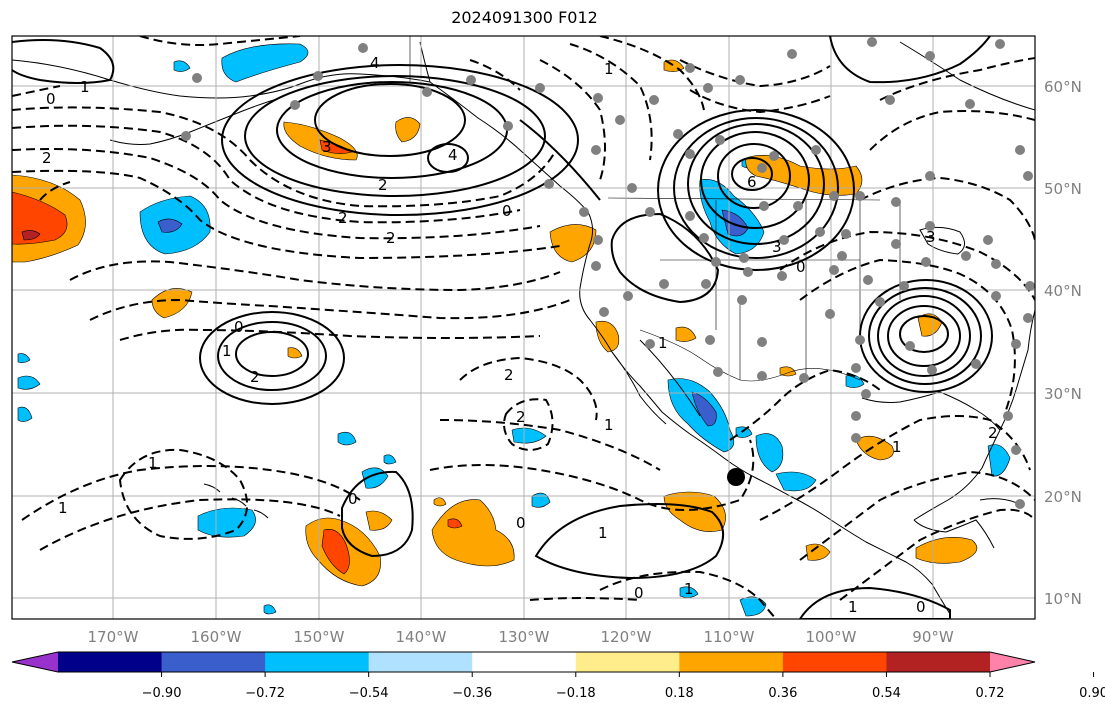 This screenshot has width=1105, height=712. I want to click on lon-tick-label: 100°W, so click(831, 637).